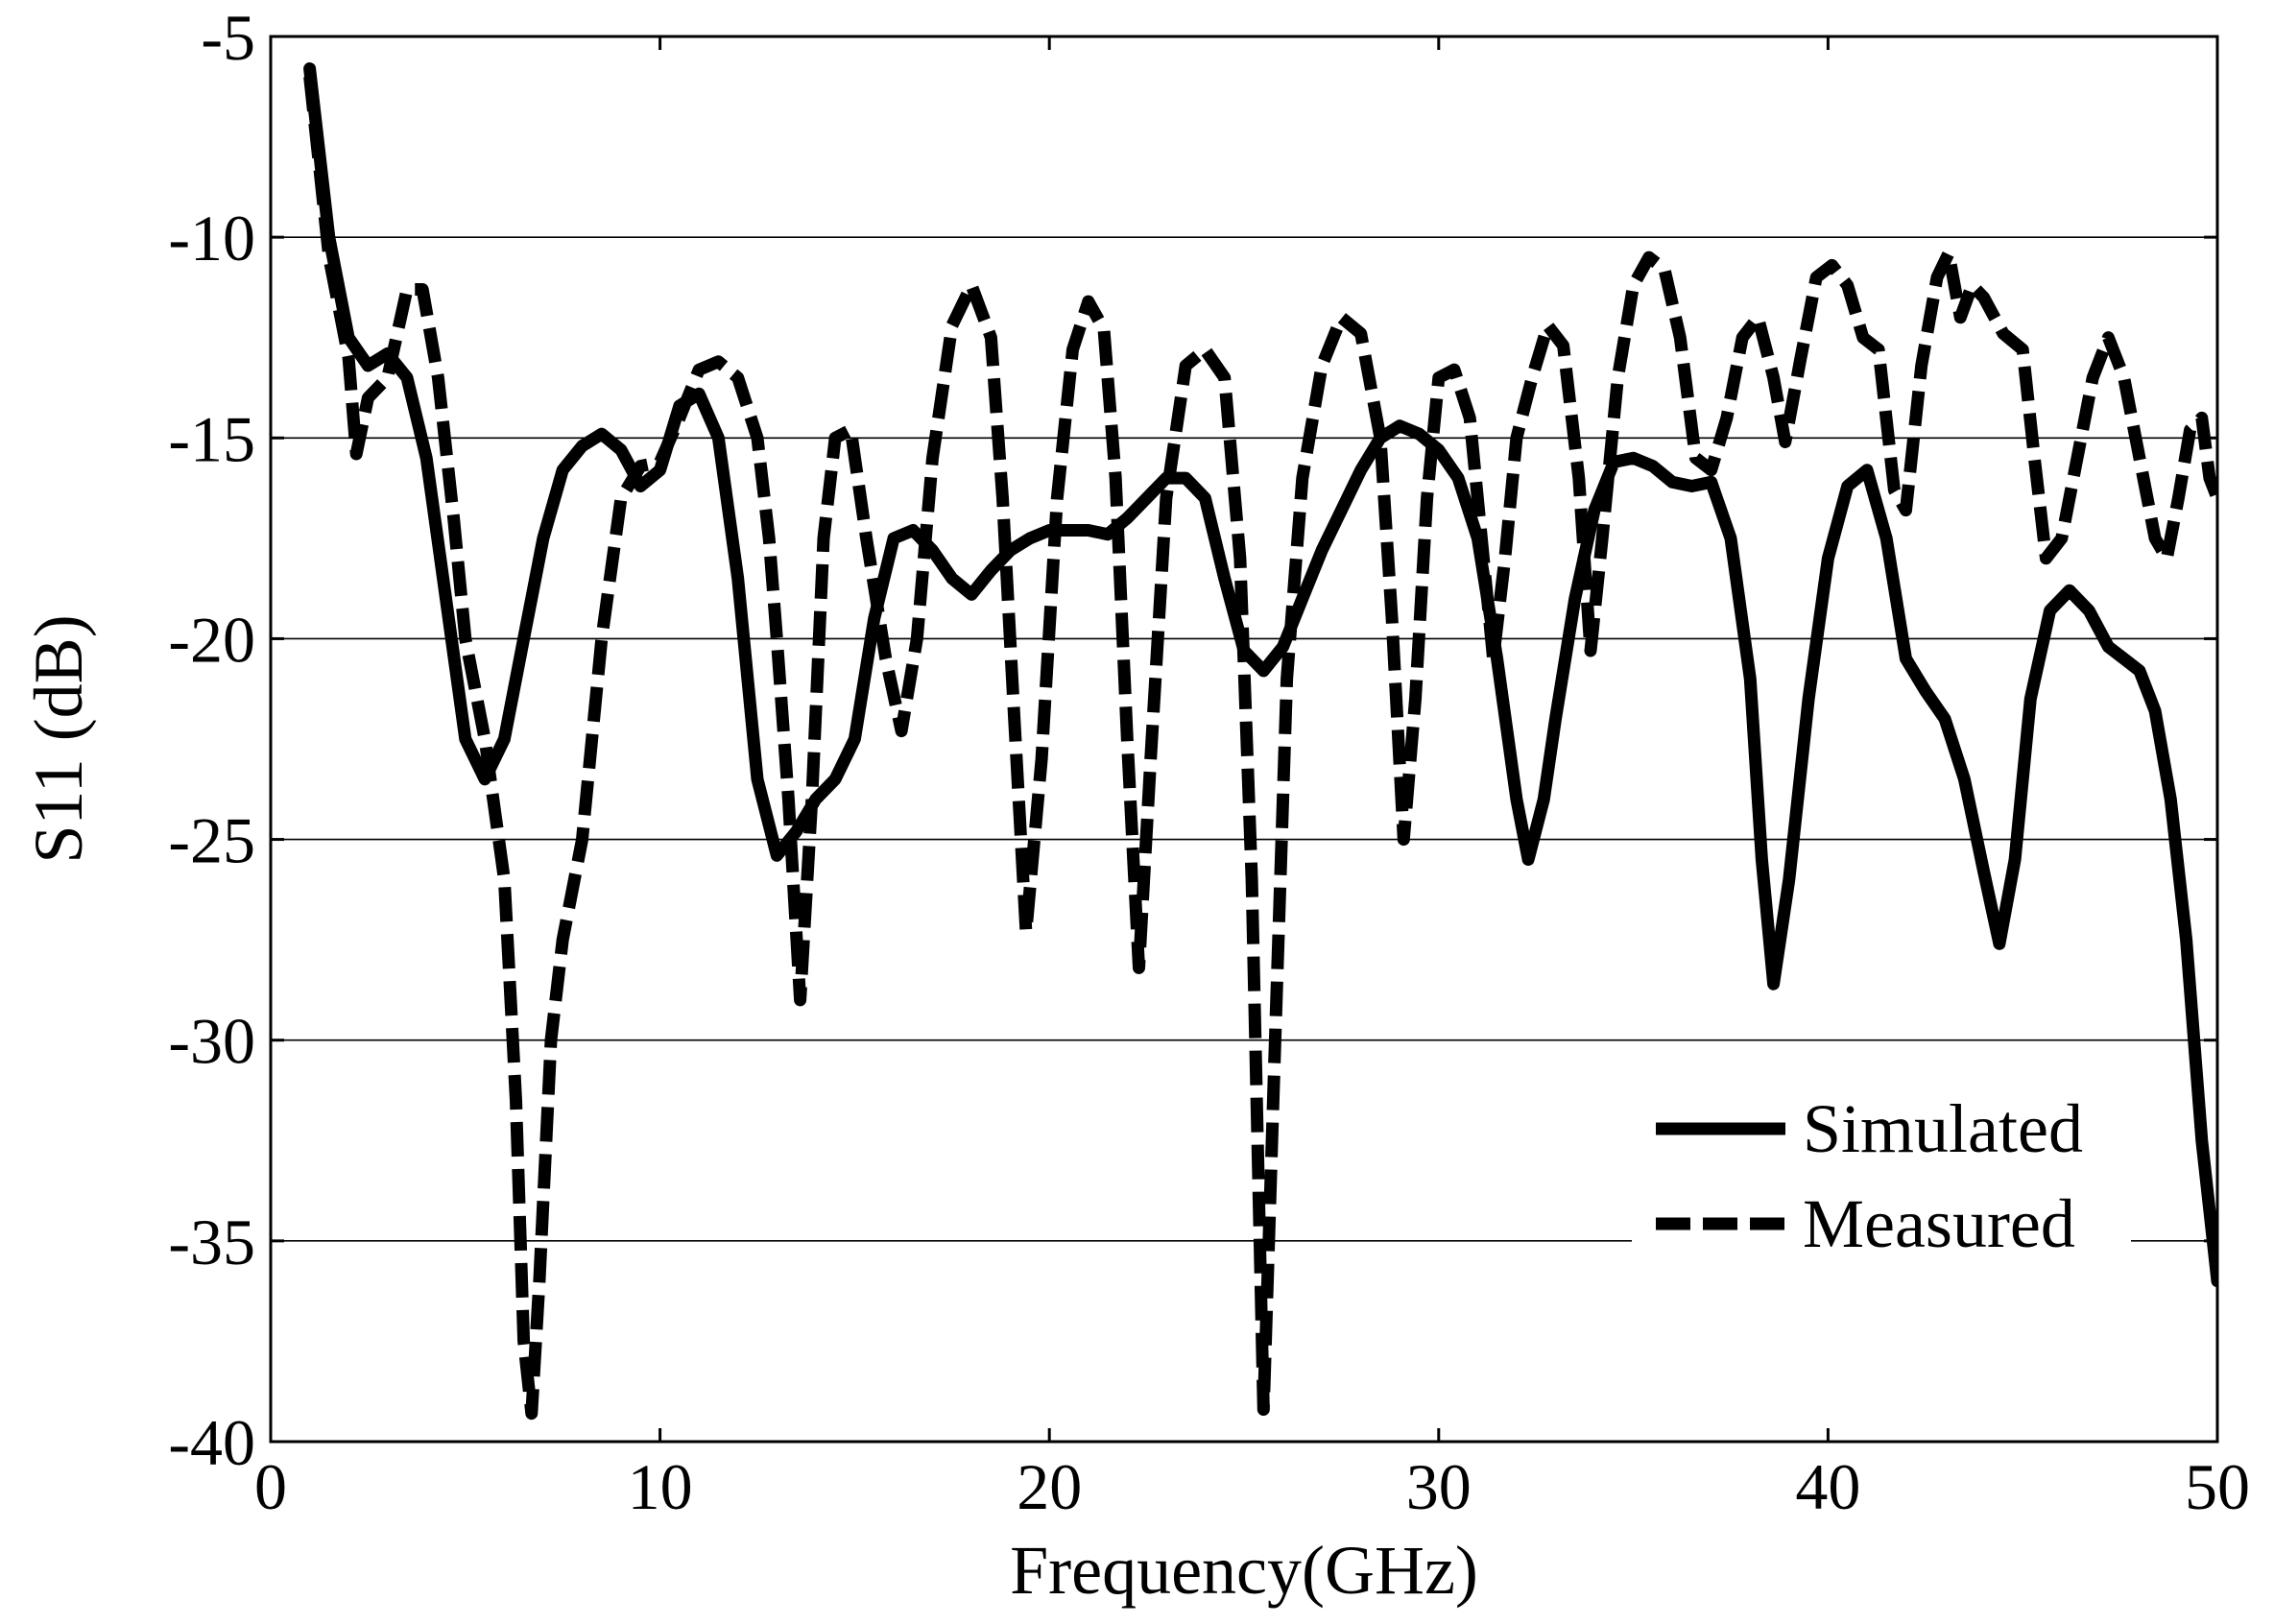  I want to click on y-tick-label: -20, so click(211, 639).